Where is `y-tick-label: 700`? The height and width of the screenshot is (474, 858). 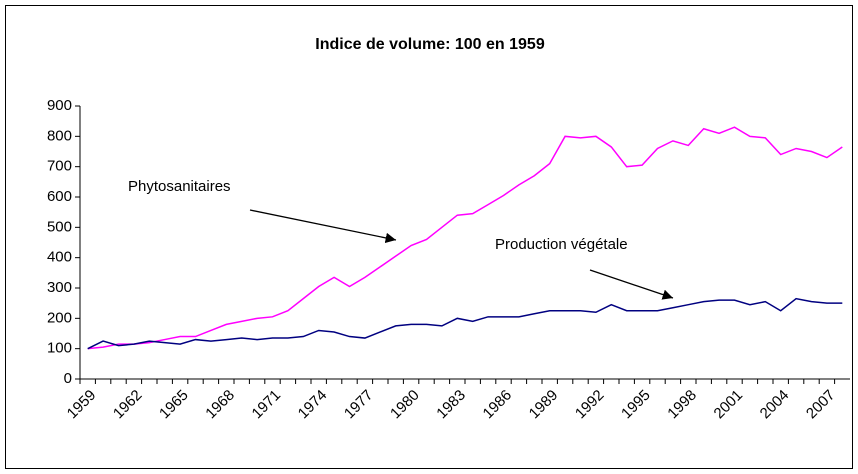 y-tick-label: 700 is located at coordinates (59, 166).